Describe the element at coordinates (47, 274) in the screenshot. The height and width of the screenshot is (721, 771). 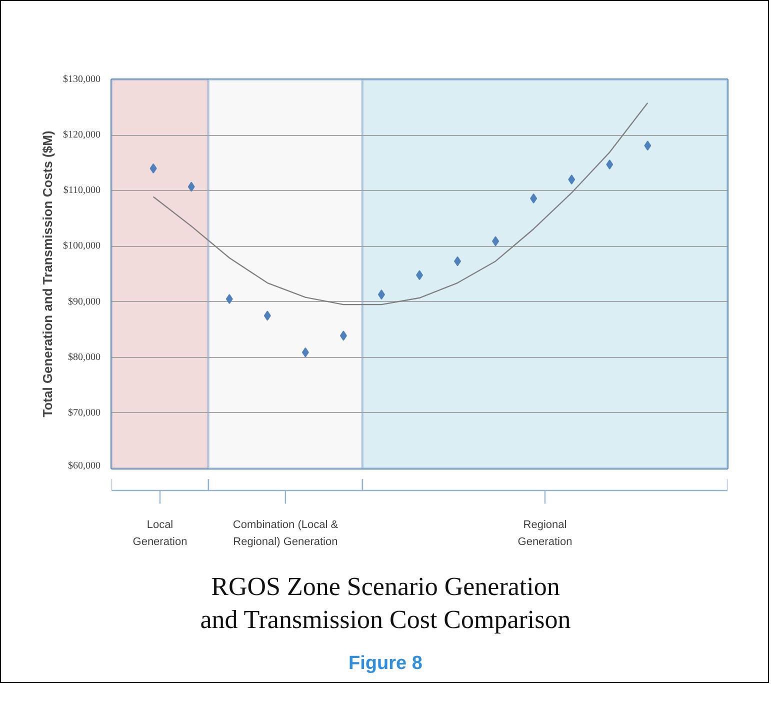
I see `y-axis-title: Total Generation and Transmission Costs ($M)` at that location.